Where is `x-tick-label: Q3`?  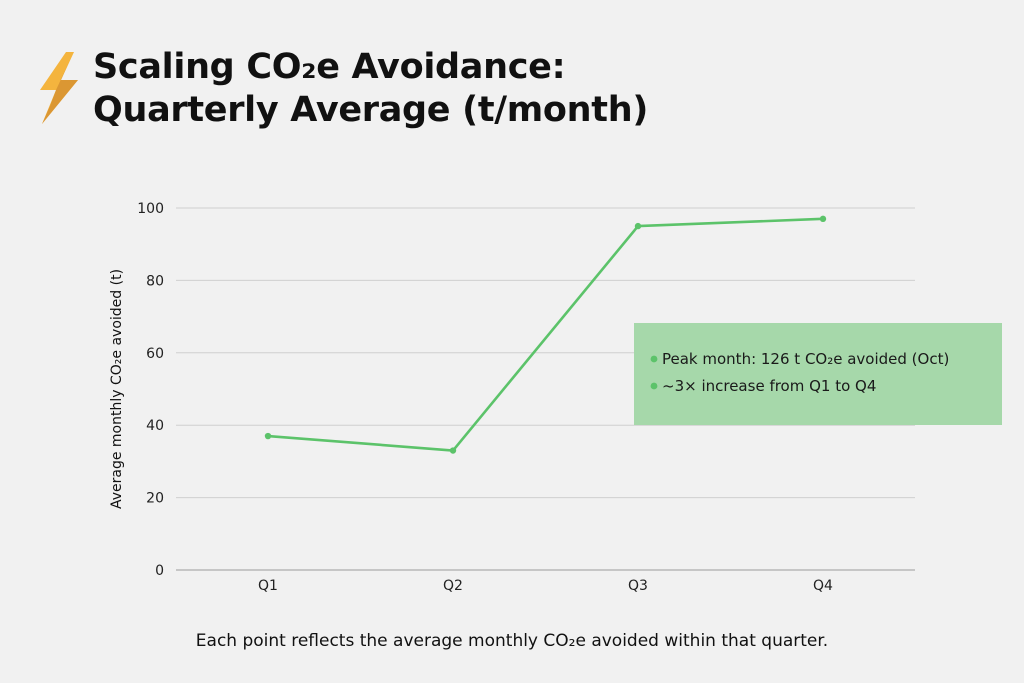 x-tick-label: Q3 is located at coordinates (638, 586).